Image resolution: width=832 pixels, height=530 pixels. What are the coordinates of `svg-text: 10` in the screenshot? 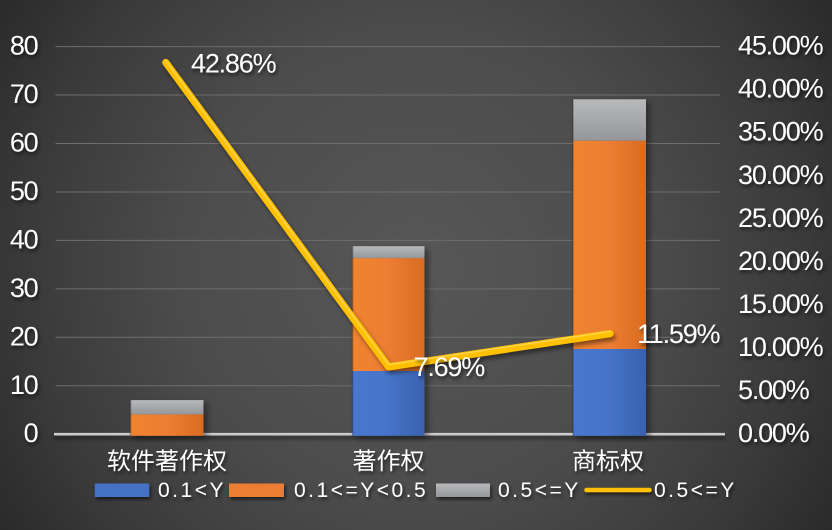 It's located at (24, 385).